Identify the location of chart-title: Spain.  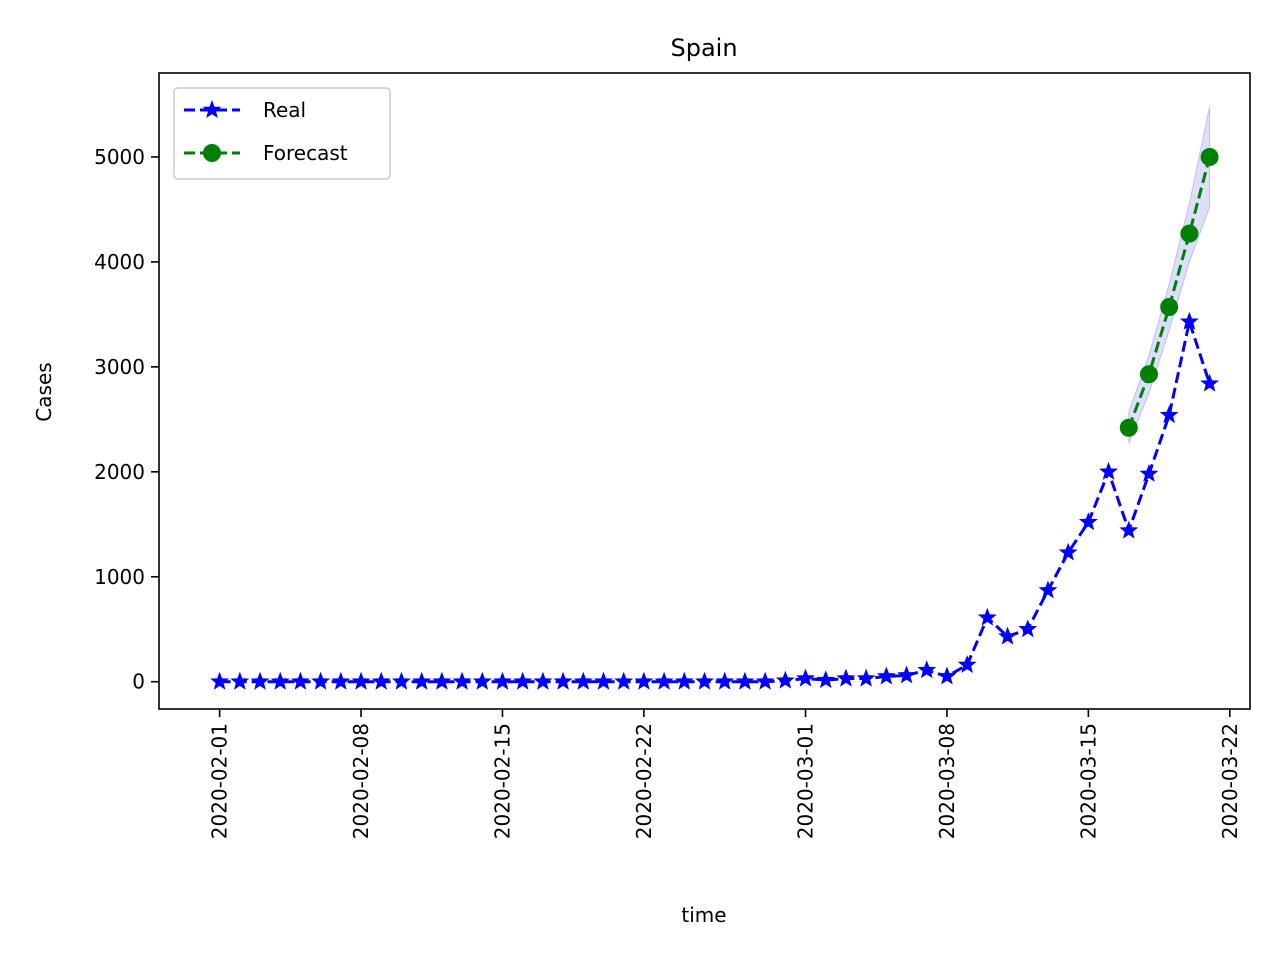
(703, 48).